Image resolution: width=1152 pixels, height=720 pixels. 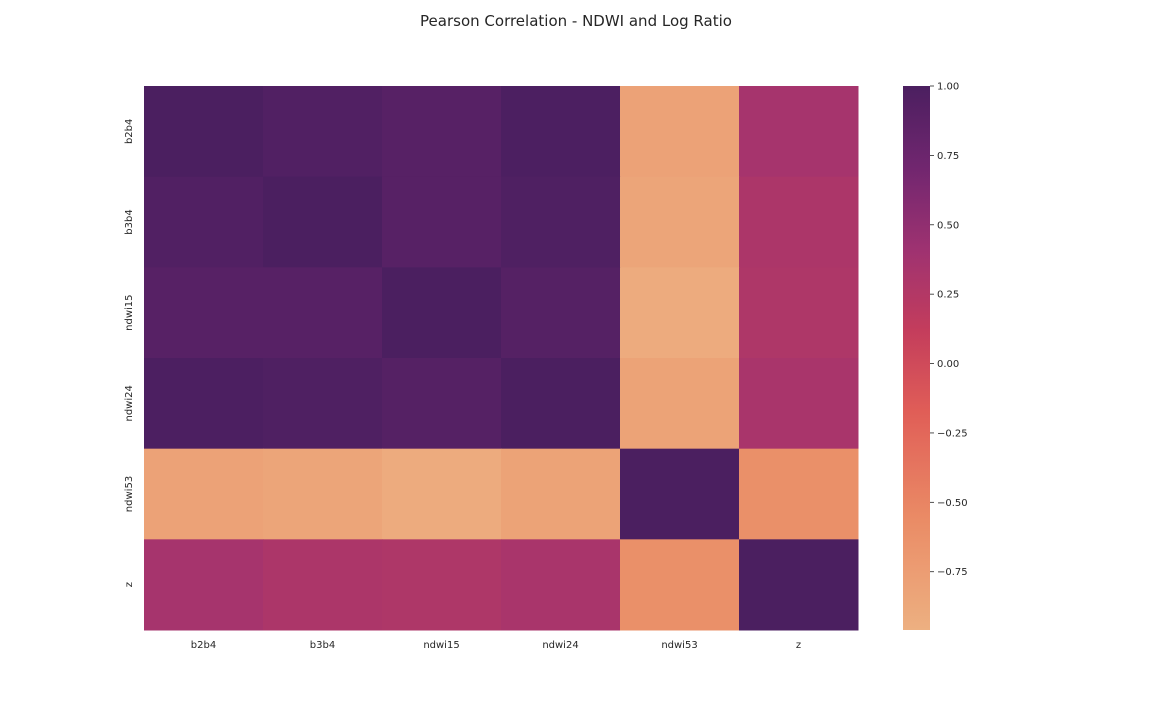 I want to click on x-tick-label: ndwi15, so click(x=441, y=645).